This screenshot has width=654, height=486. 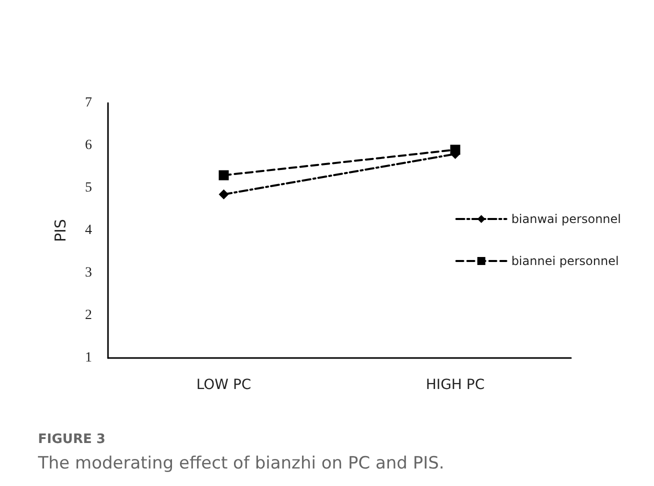 What do you see at coordinates (566, 219) in the screenshot?
I see `legend-label: bianwai personnel` at bounding box center [566, 219].